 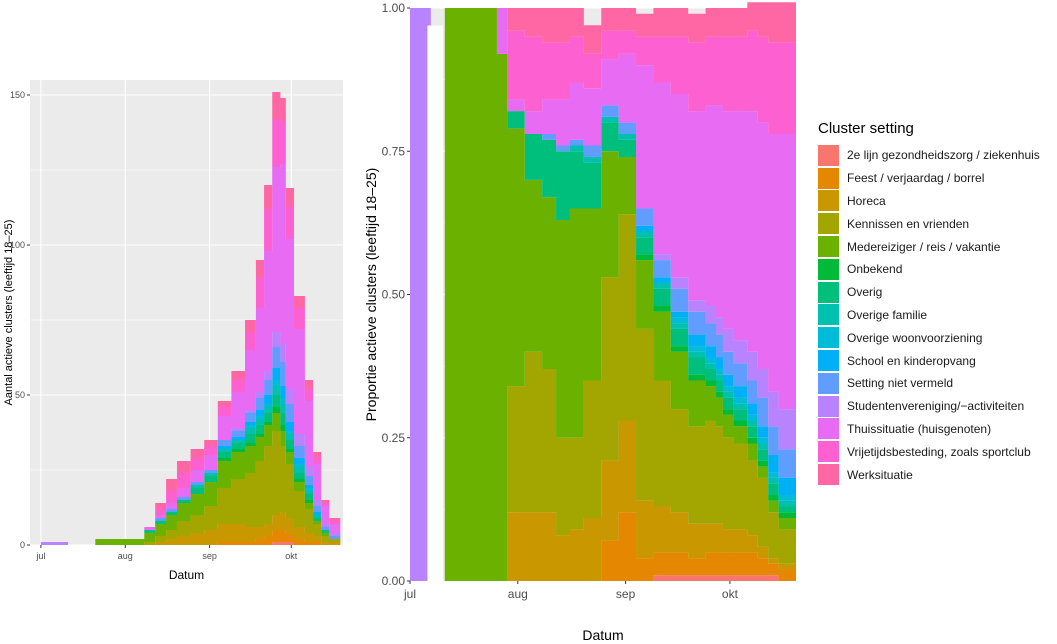 I want to click on legend-item: School en kinderopvang, so click(x=929, y=360).